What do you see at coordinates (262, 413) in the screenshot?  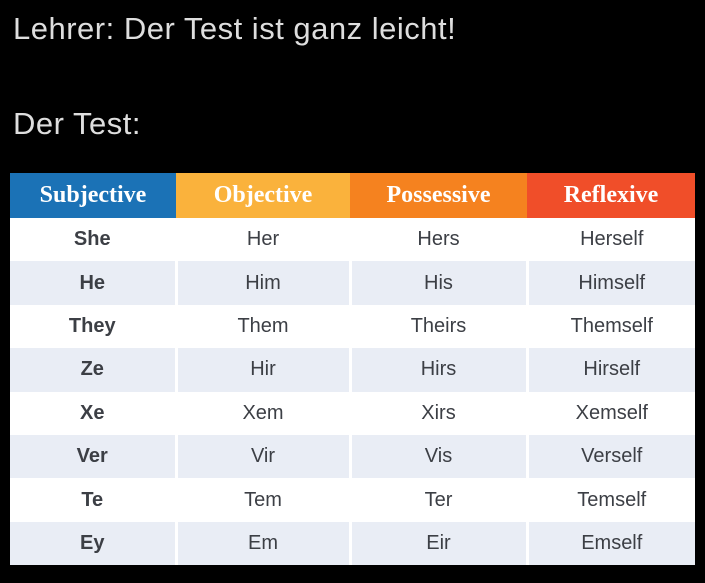 I see `table-cell: Xem` at bounding box center [262, 413].